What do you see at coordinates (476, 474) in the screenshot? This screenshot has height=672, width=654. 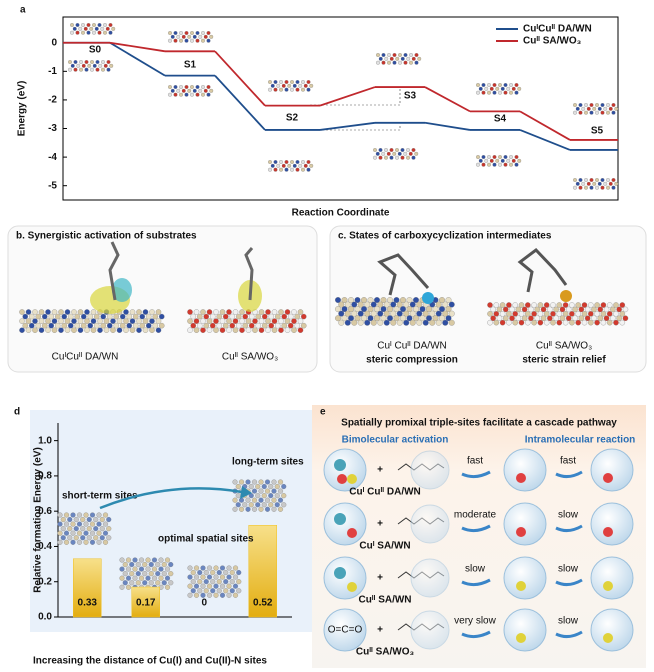 I see `step-arrow` at bounding box center [476, 474].